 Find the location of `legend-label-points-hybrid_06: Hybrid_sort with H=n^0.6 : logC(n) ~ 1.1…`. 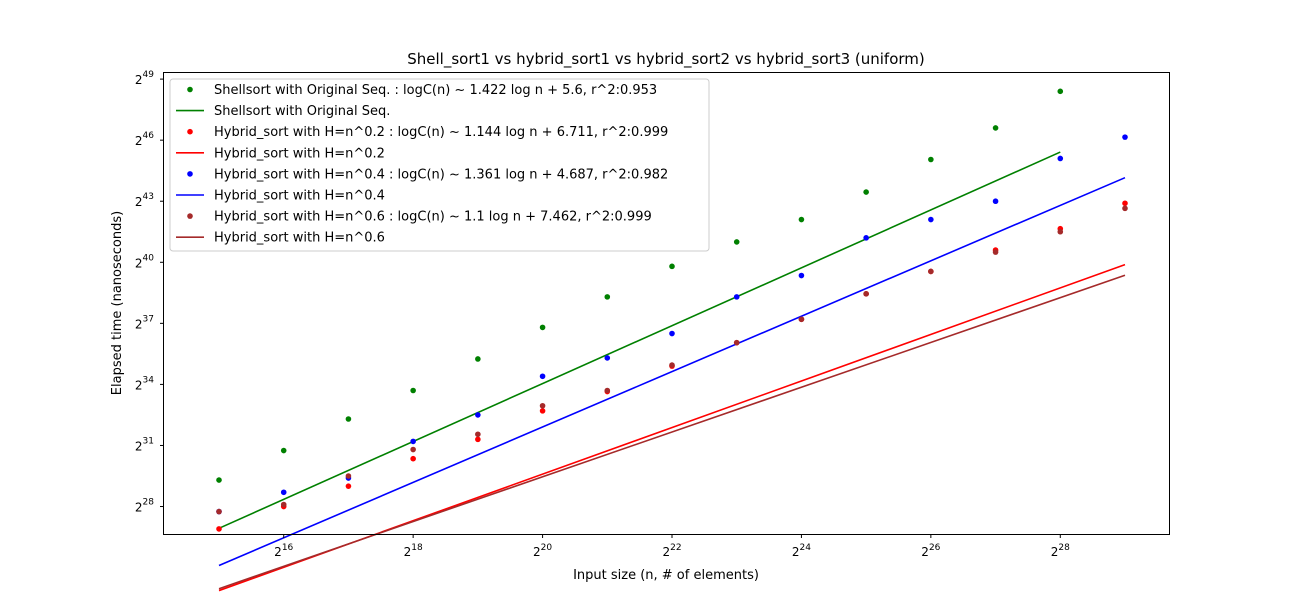

legend-label-points-hybrid_06: Hybrid_sort with H=n^0.6 : logC(n) ~ 1.1… is located at coordinates (433, 217).